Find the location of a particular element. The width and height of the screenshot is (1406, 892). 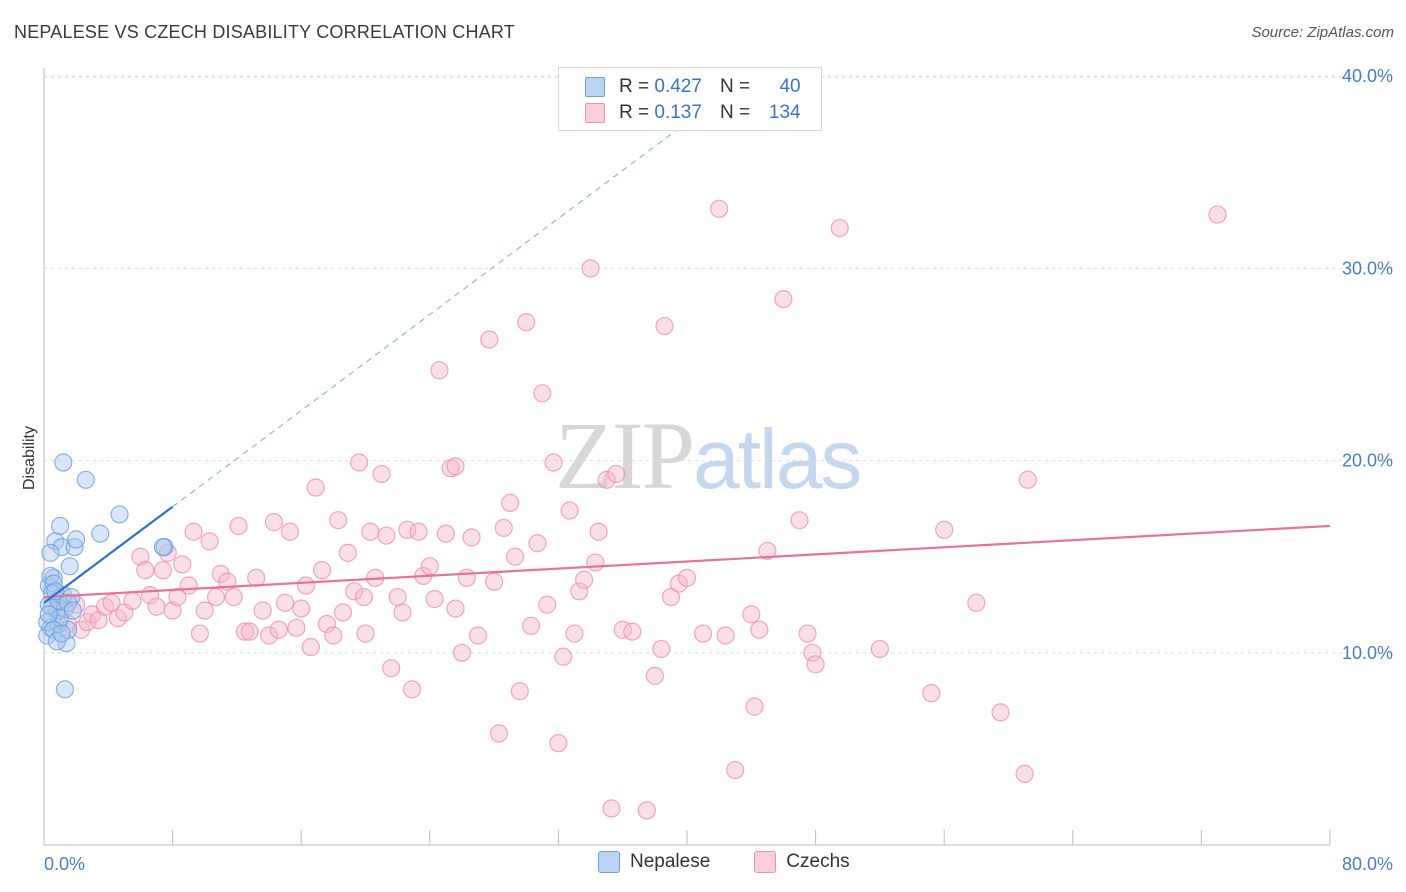

legend-row-czechs: R = 0.137 N = 134 is located at coordinates (693, 113).